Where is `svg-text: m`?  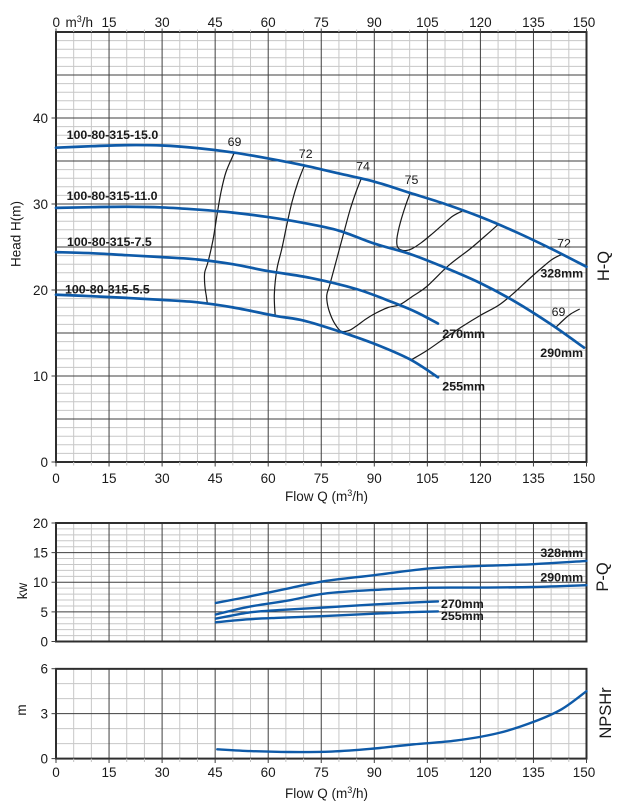 svg-text: m is located at coordinates (21, 709).